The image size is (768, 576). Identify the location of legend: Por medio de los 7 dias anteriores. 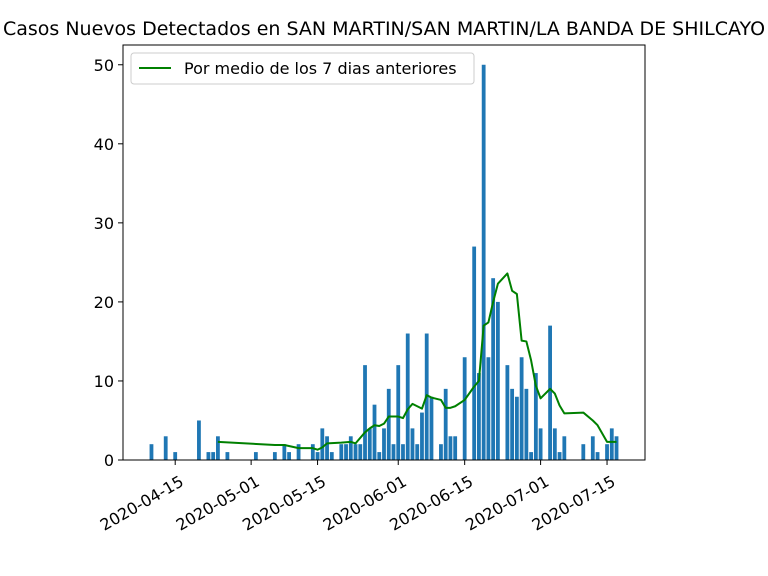
(302, 68).